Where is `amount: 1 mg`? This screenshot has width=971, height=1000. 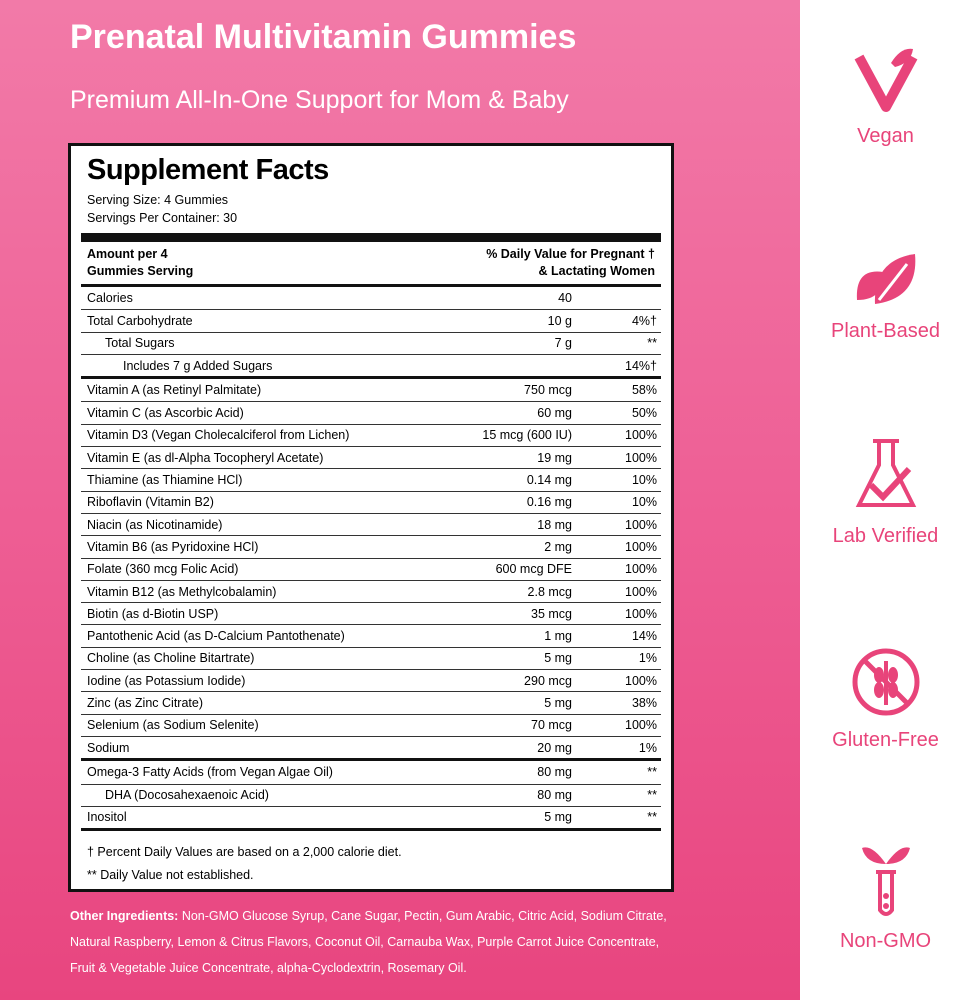
amount: 1 mg is located at coordinates (558, 636).